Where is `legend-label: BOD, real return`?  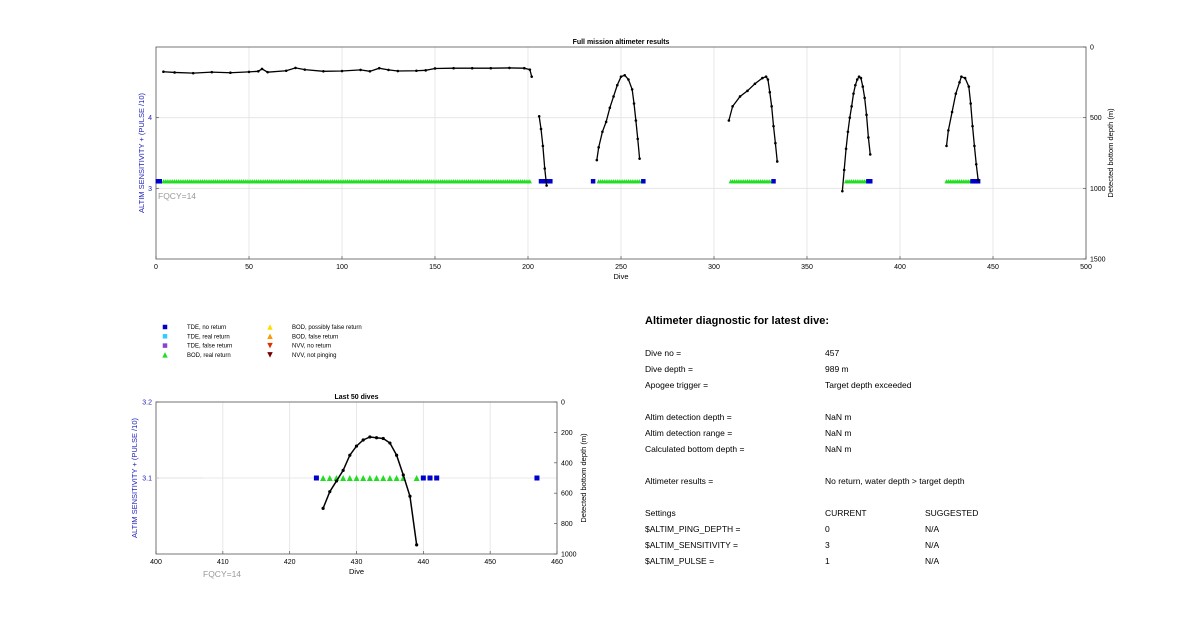 legend-label: BOD, real return is located at coordinates (209, 356).